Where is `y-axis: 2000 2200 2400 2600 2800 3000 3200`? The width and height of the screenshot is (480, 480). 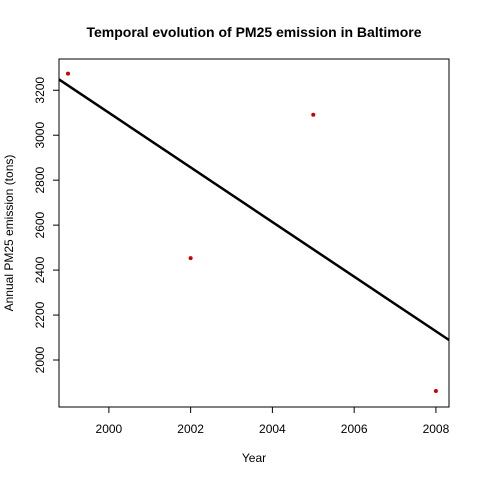 y-axis: 2000 2200 2400 2600 2800 3000 3200 is located at coordinates (46, 225).